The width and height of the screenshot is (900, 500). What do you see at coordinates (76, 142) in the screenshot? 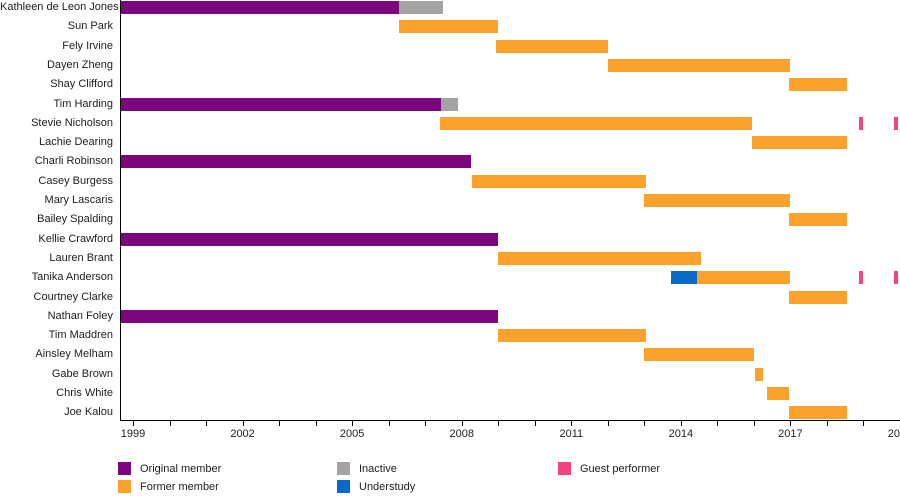
I see `member-label: Lachie Dearing` at bounding box center [76, 142].